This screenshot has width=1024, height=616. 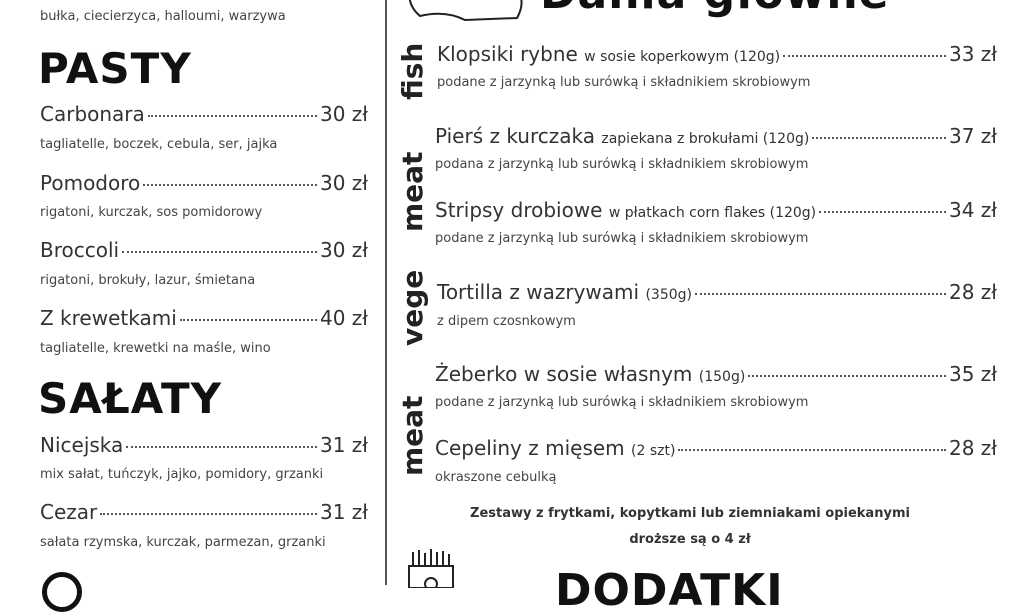 What do you see at coordinates (722, 377) in the screenshot?
I see `item-extra: (150g)` at bounding box center [722, 377].